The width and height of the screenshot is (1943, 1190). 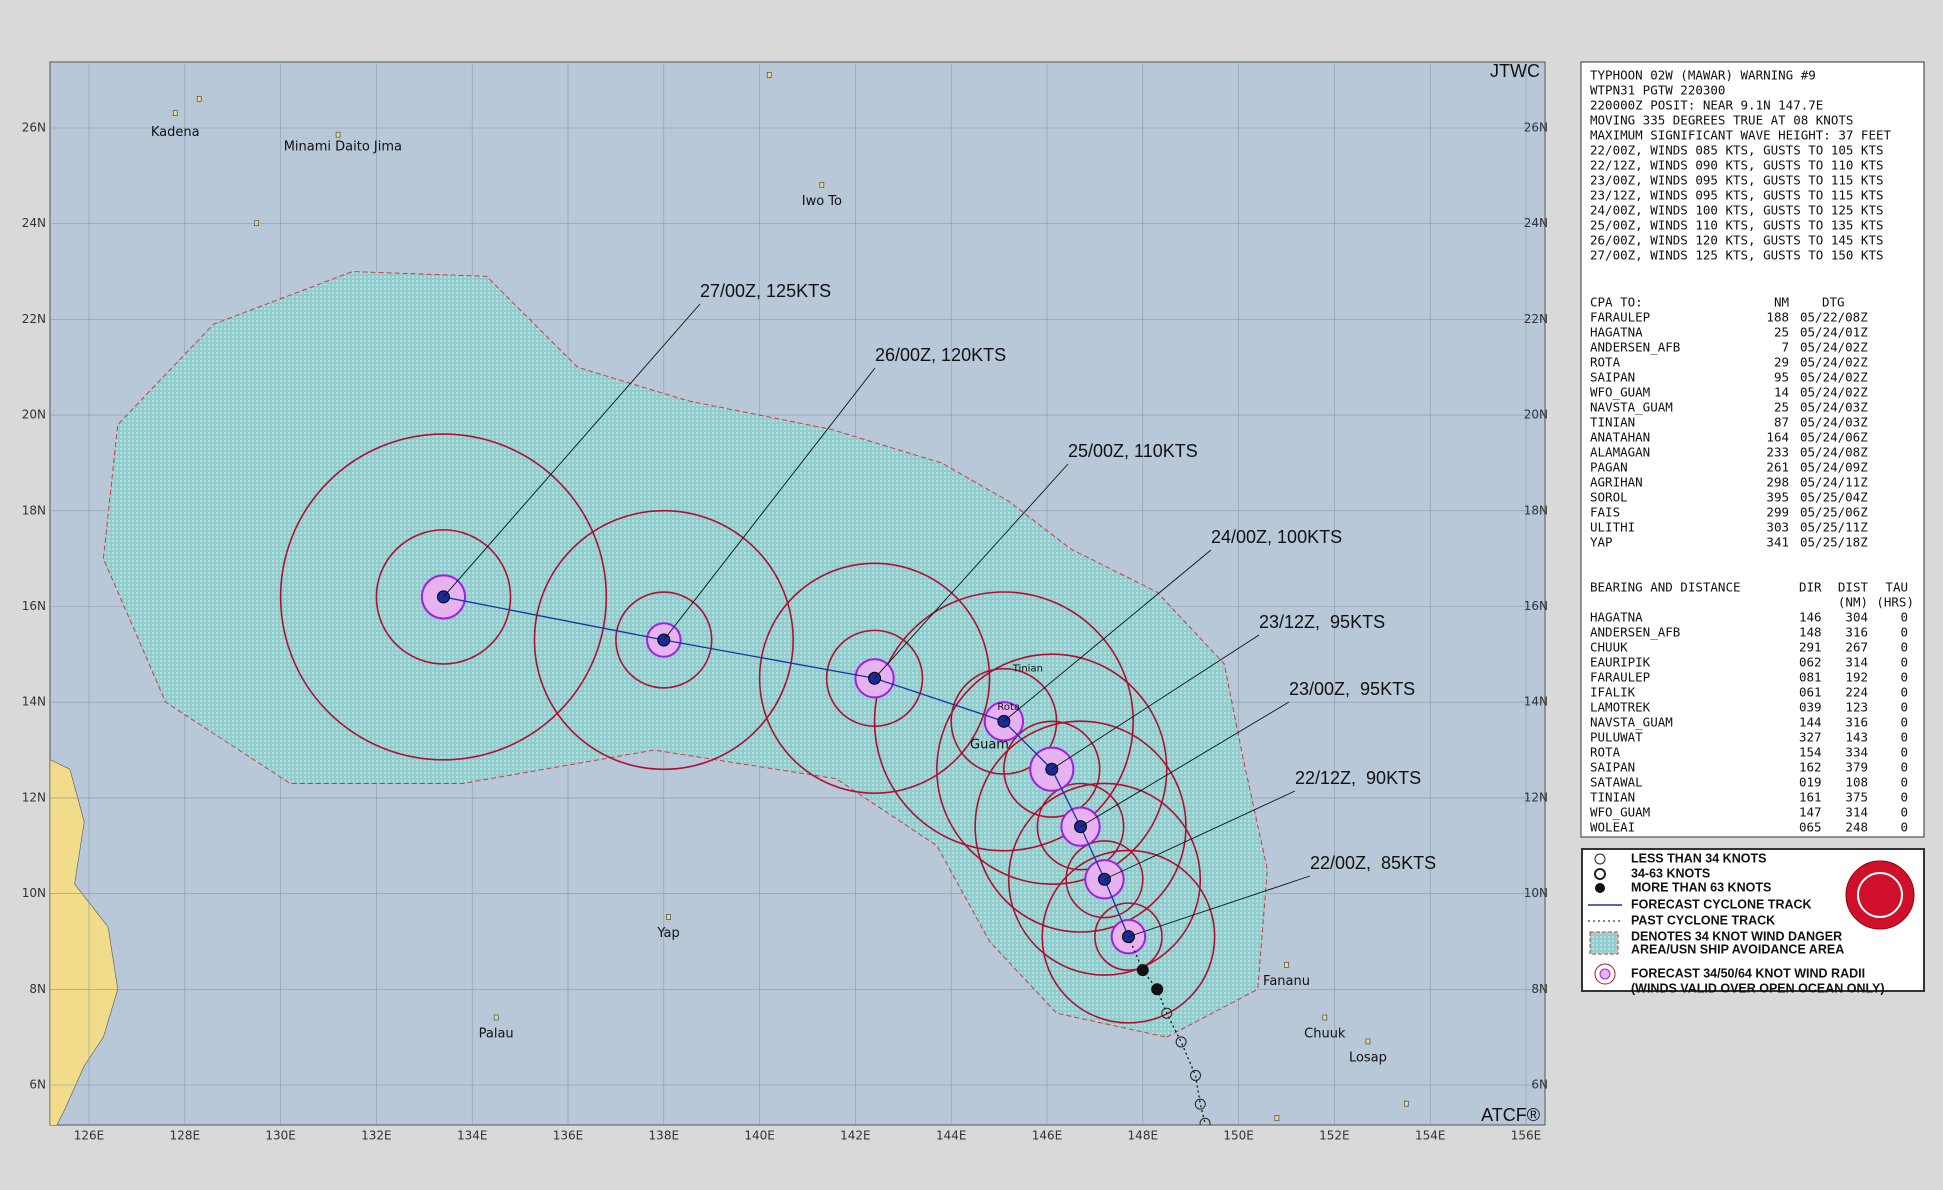 What do you see at coordinates (1781, 302) in the screenshot?
I see `panel-text: NM` at bounding box center [1781, 302].